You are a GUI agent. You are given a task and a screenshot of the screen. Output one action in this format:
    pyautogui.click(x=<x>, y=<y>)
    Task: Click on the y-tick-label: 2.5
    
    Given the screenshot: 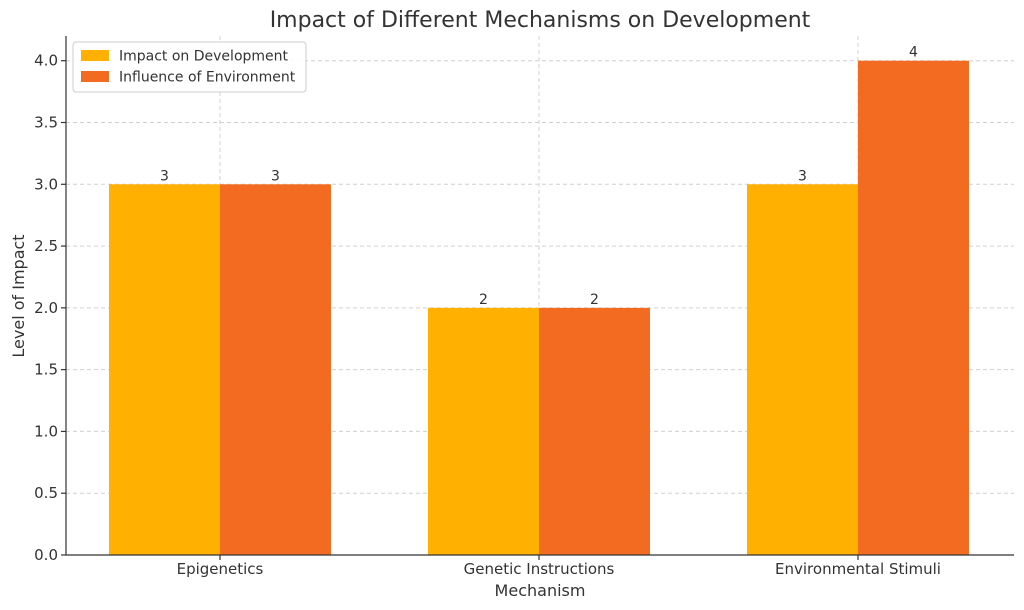 What is the action you would take?
    pyautogui.click(x=46, y=246)
    